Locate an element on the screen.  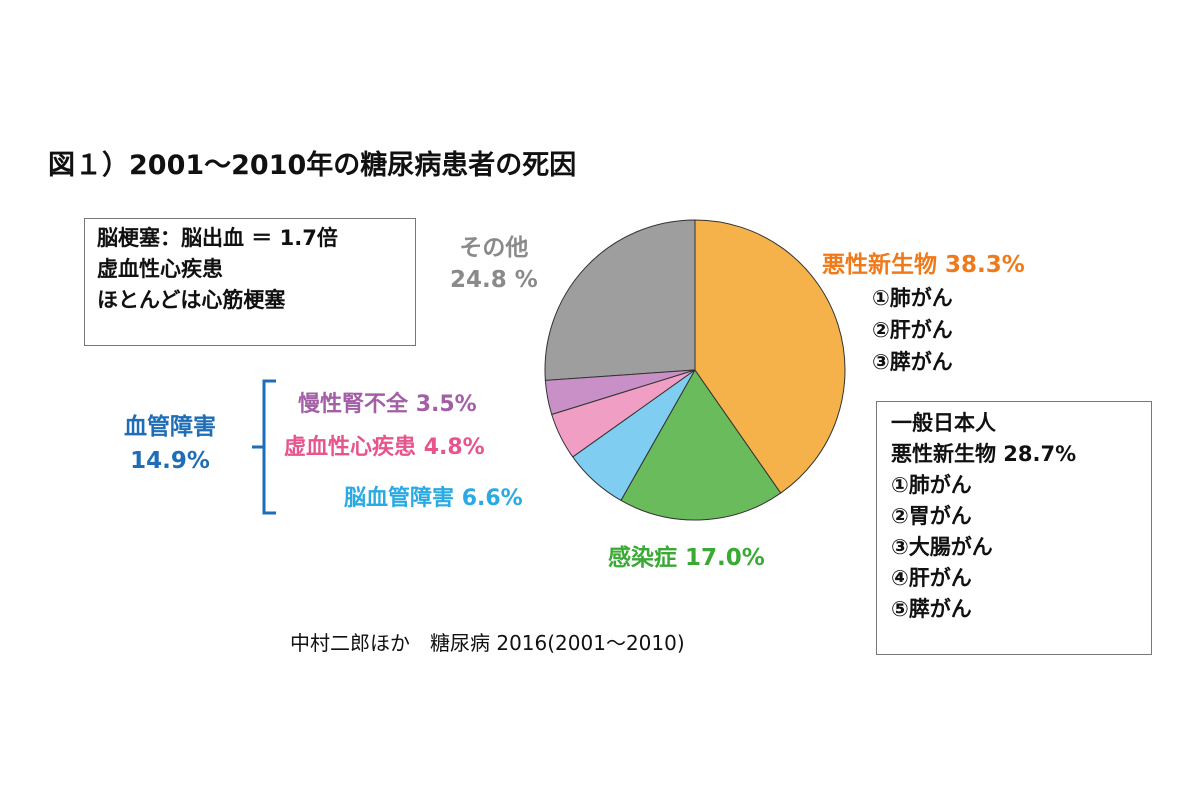
general-line: ②胃がん is located at coordinates (931, 516).